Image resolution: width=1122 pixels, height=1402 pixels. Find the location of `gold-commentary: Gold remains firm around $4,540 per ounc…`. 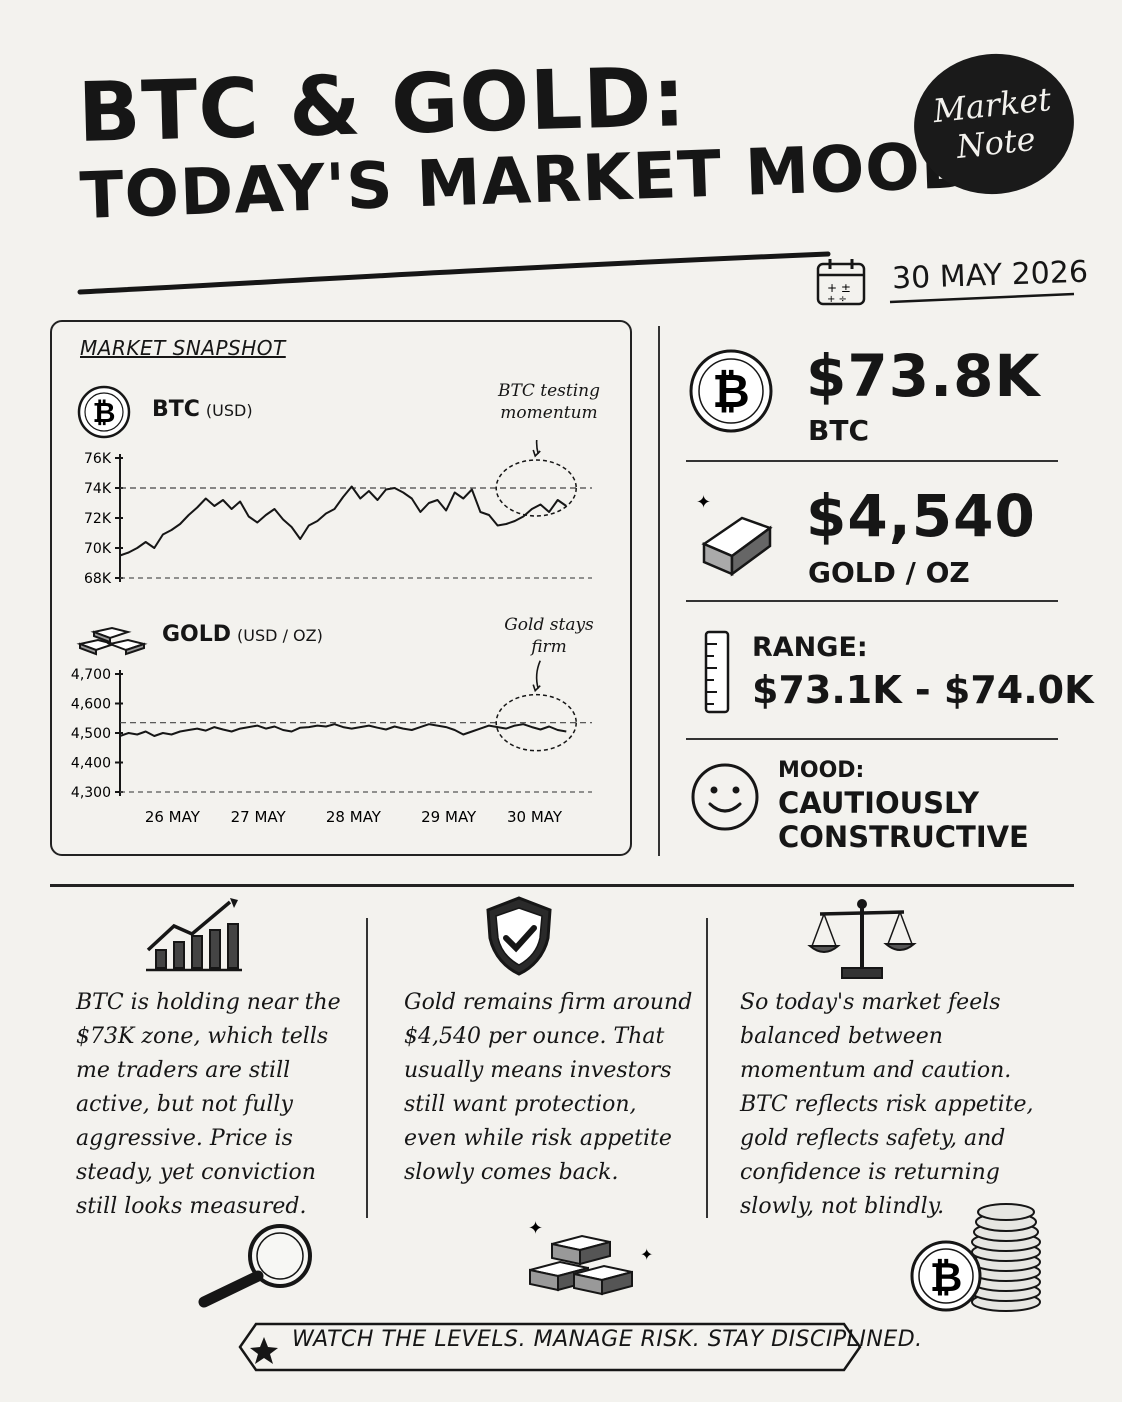

gold-commentary: Gold remains firm around $4,540 per ounc… is located at coordinates (548, 1087).